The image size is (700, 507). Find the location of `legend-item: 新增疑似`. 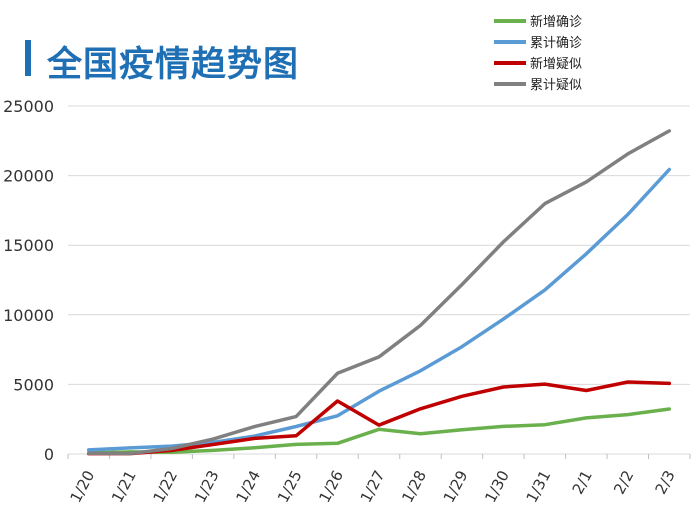

legend-item: 新增疑似 is located at coordinates (538, 62).